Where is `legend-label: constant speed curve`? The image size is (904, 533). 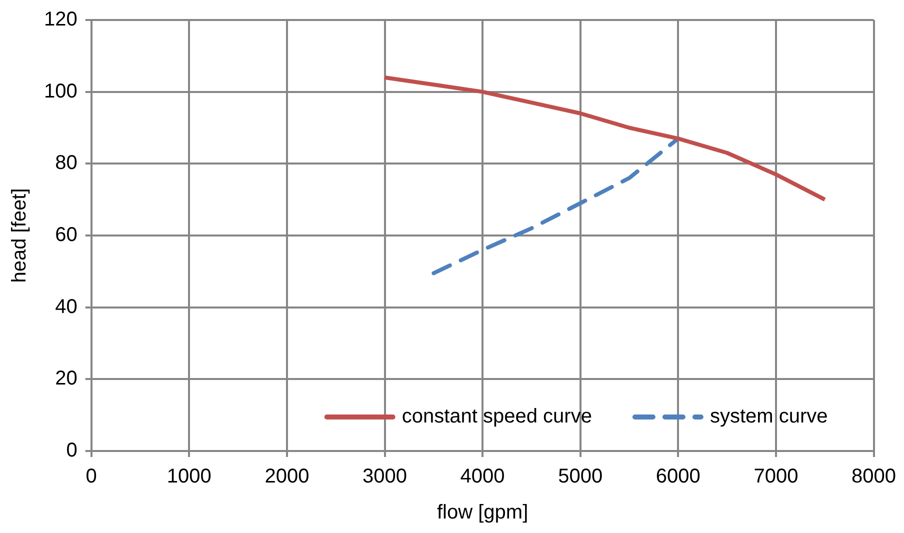 legend-label: constant speed curve is located at coordinates (497, 417).